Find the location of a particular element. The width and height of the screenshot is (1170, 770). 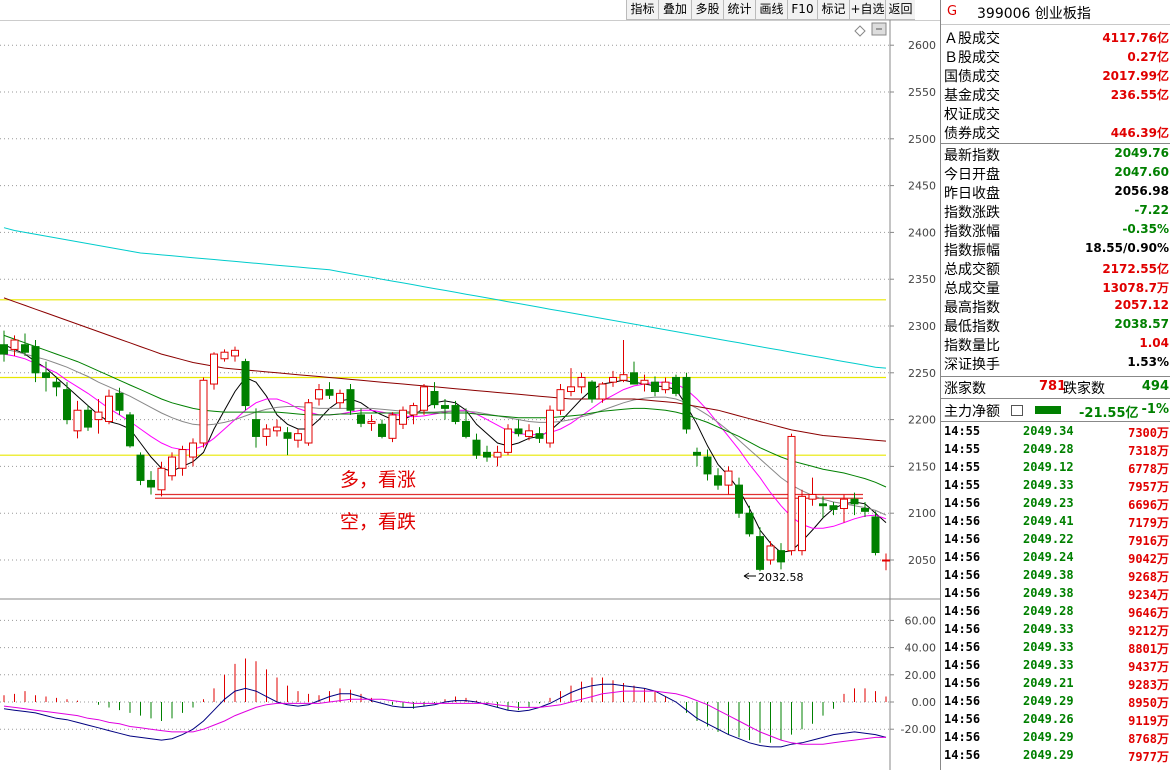

stat-value: 18.55/0.90% is located at coordinates (1127, 248).